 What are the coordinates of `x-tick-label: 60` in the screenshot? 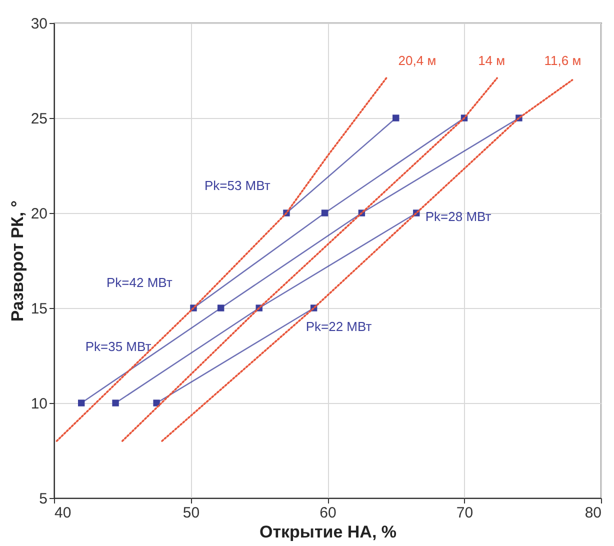 It's located at (328, 513).